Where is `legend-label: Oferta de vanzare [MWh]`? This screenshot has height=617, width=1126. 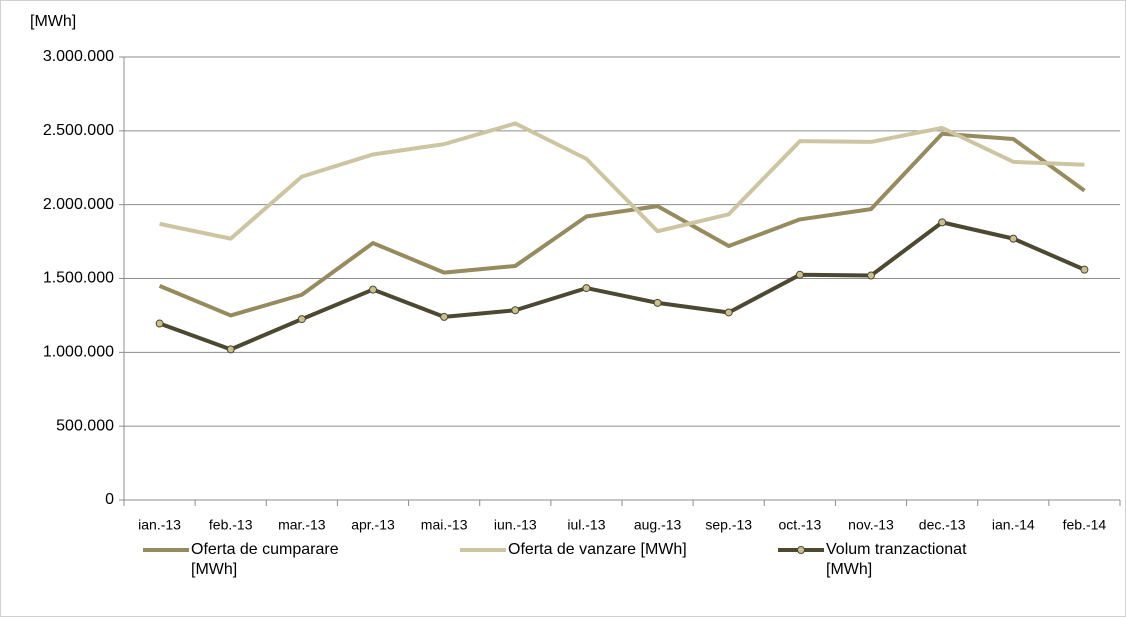
legend-label: Oferta de vanzare [MWh] is located at coordinates (597, 549).